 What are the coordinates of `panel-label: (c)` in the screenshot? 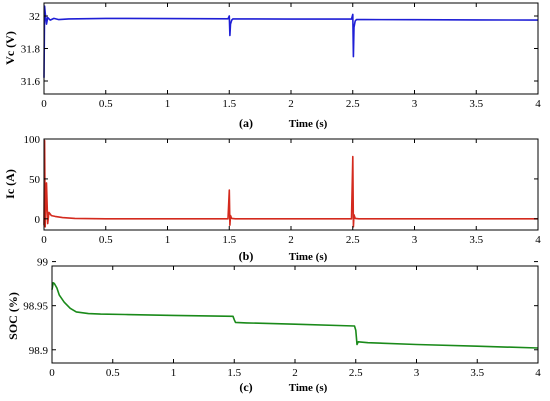 It's located at (245, 387).